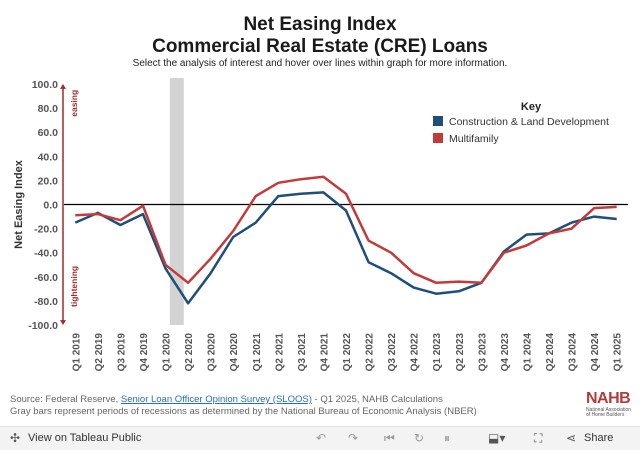  Describe the element at coordinates (19, 204) in the screenshot. I see `y-axis-title: Net Easing Index` at that location.